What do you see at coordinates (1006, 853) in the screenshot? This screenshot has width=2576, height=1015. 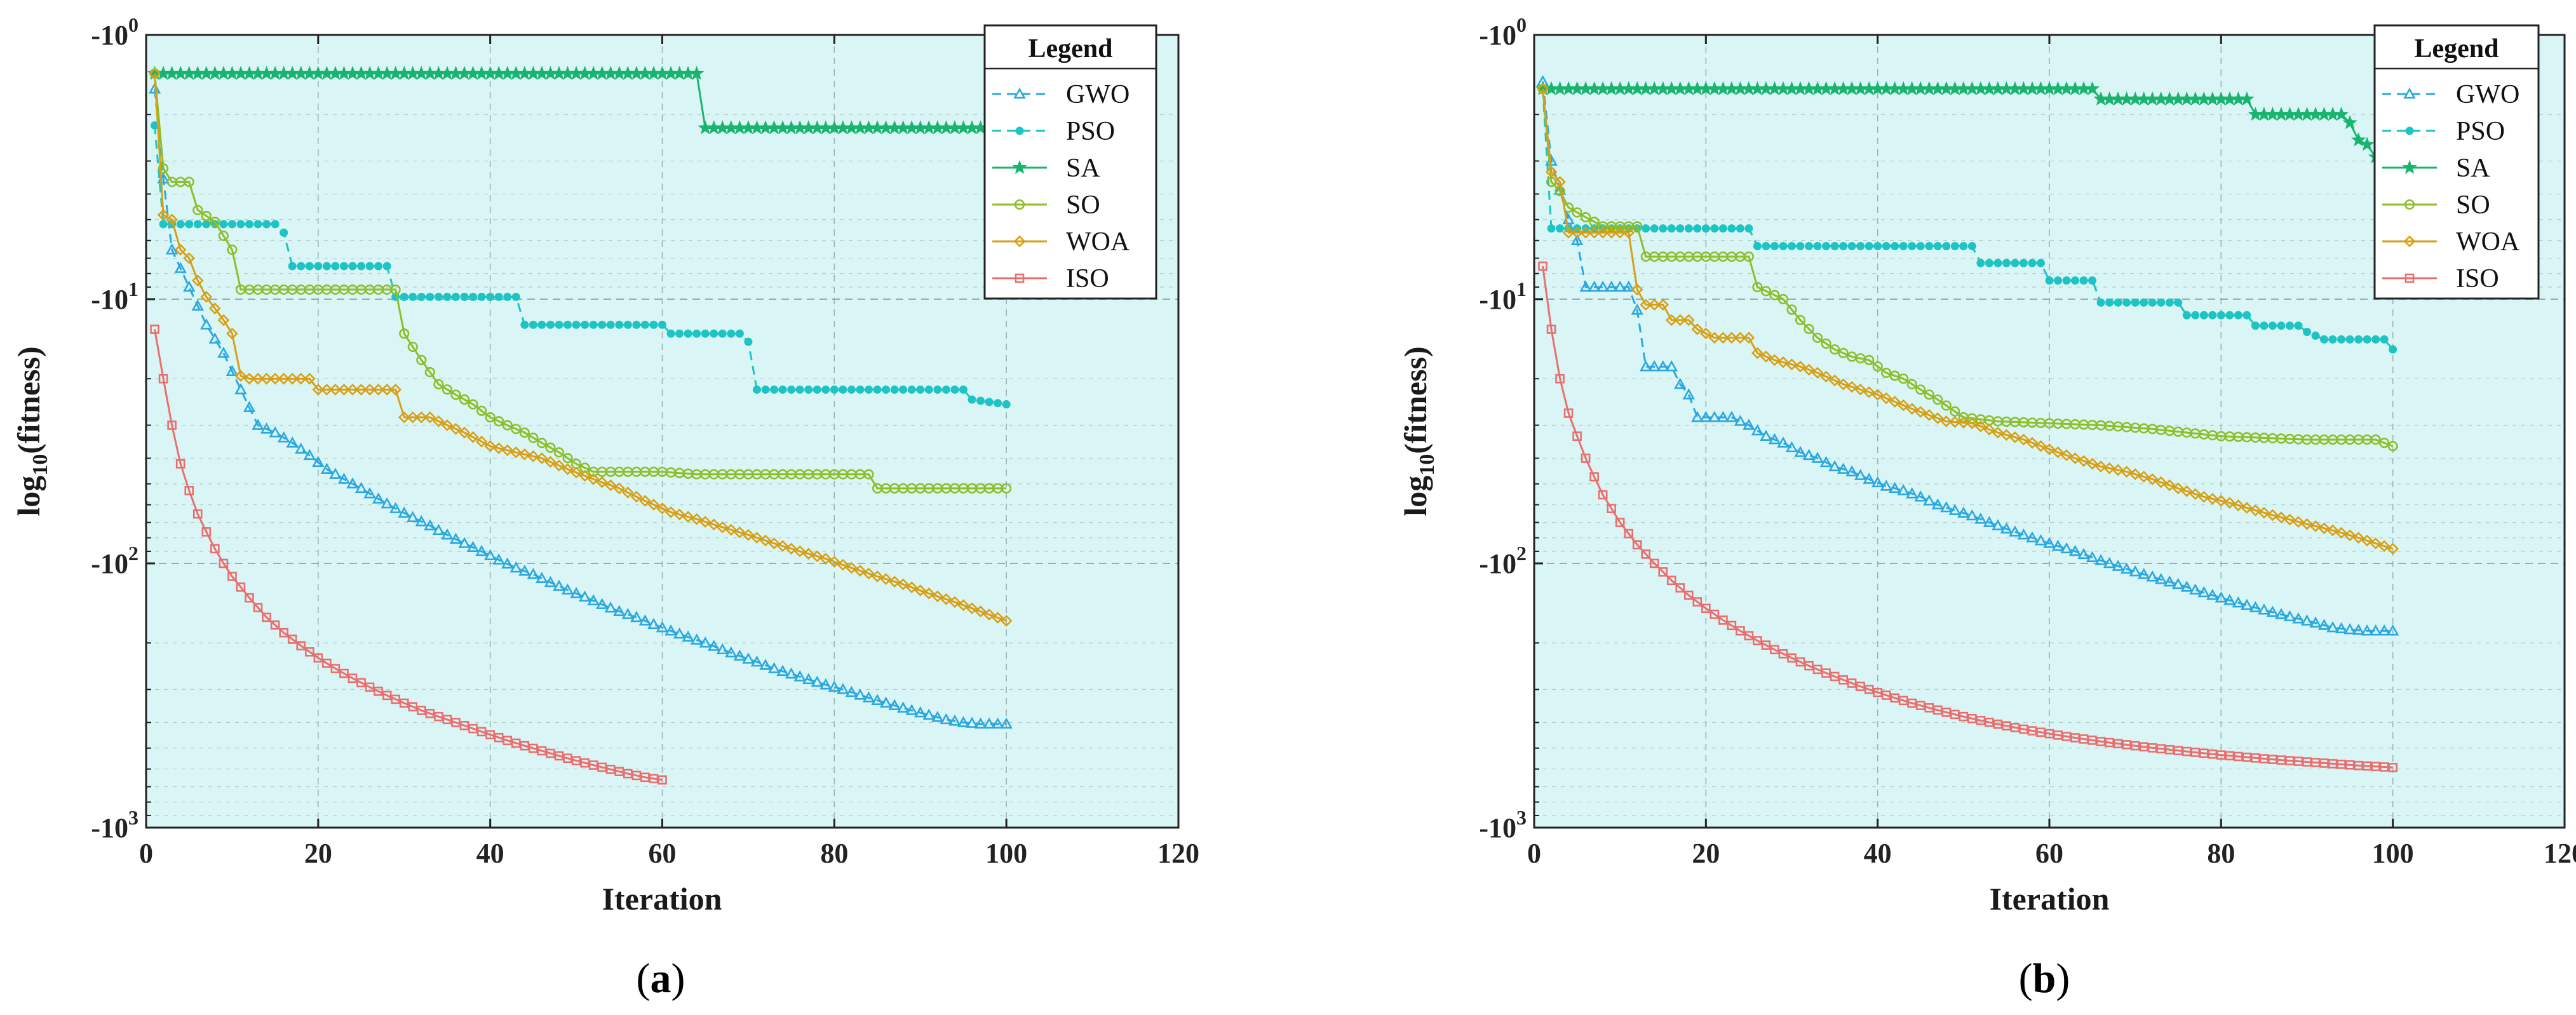 I see `x-tick-label: 100` at bounding box center [1006, 853].